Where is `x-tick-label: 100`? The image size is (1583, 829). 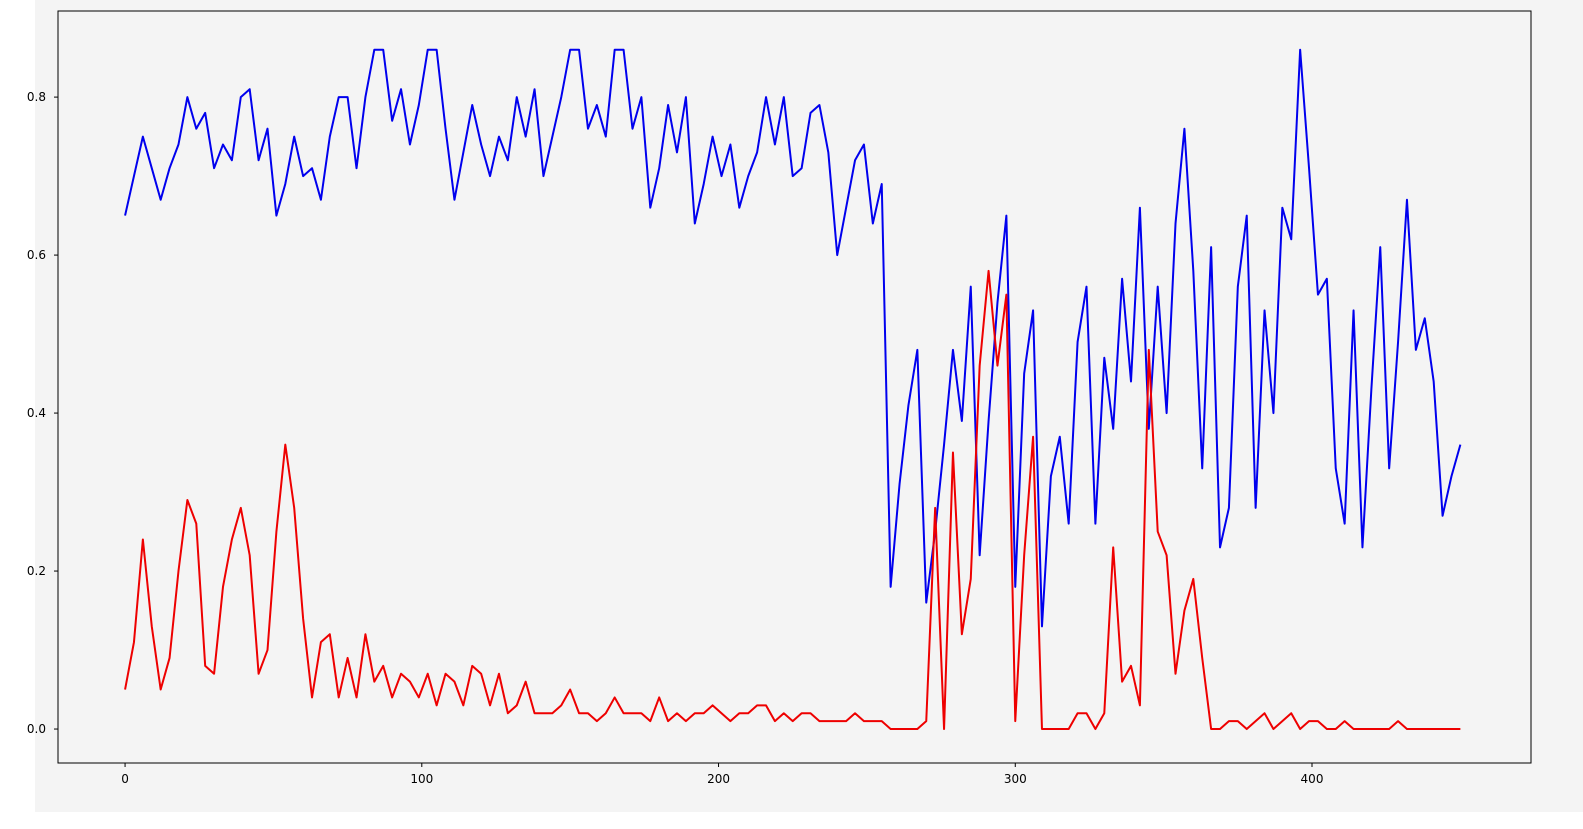 x-tick-label: 100 is located at coordinates (421, 779).